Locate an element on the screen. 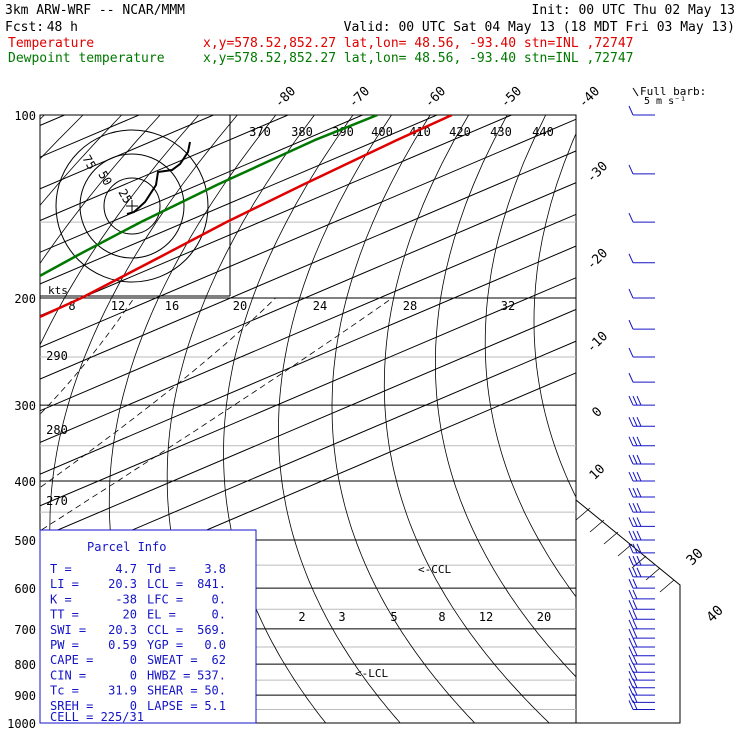  theta-label-left: 290 is located at coordinates (57, 356).